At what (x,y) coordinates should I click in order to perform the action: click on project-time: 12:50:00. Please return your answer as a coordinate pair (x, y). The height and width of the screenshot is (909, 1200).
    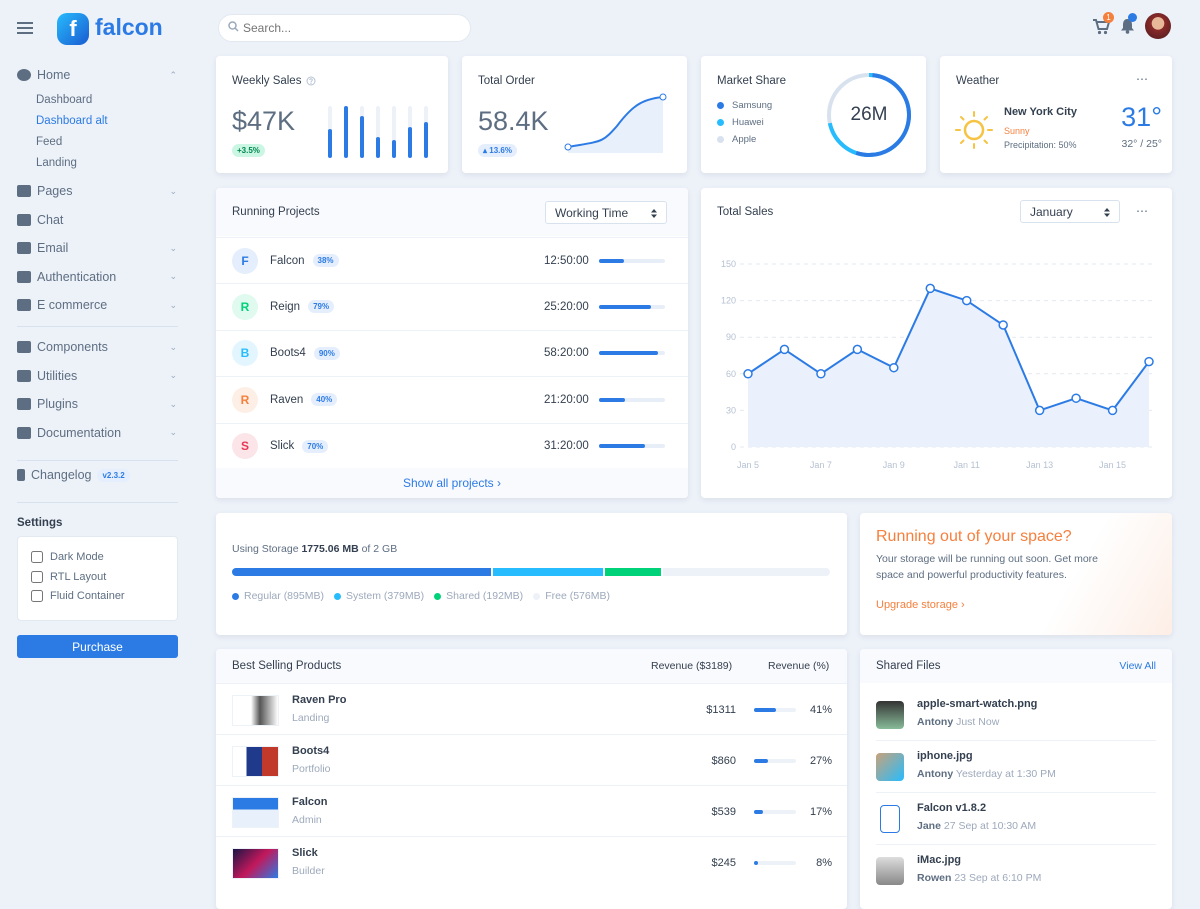
    Looking at the image, I should click on (566, 260).